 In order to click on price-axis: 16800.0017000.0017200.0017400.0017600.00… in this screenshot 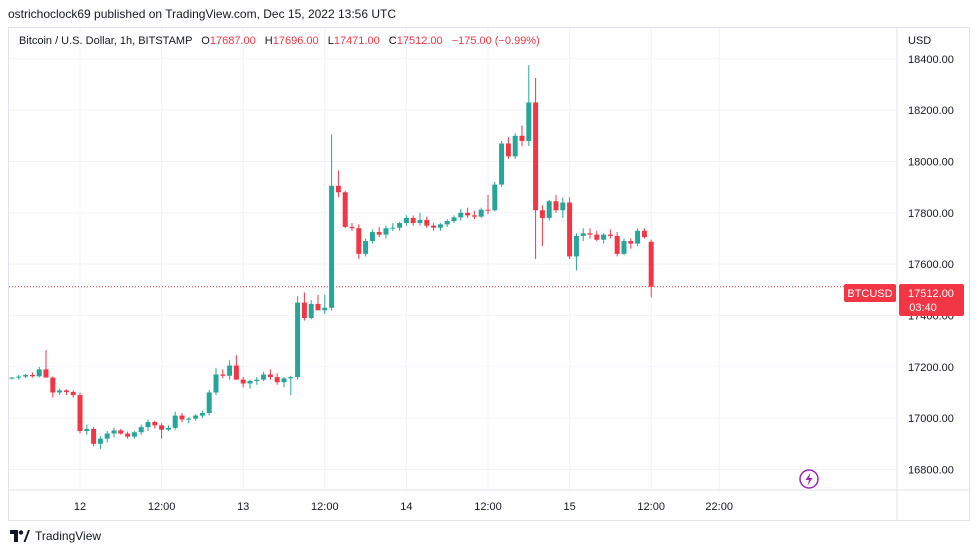, I will do `click(931, 265)`.